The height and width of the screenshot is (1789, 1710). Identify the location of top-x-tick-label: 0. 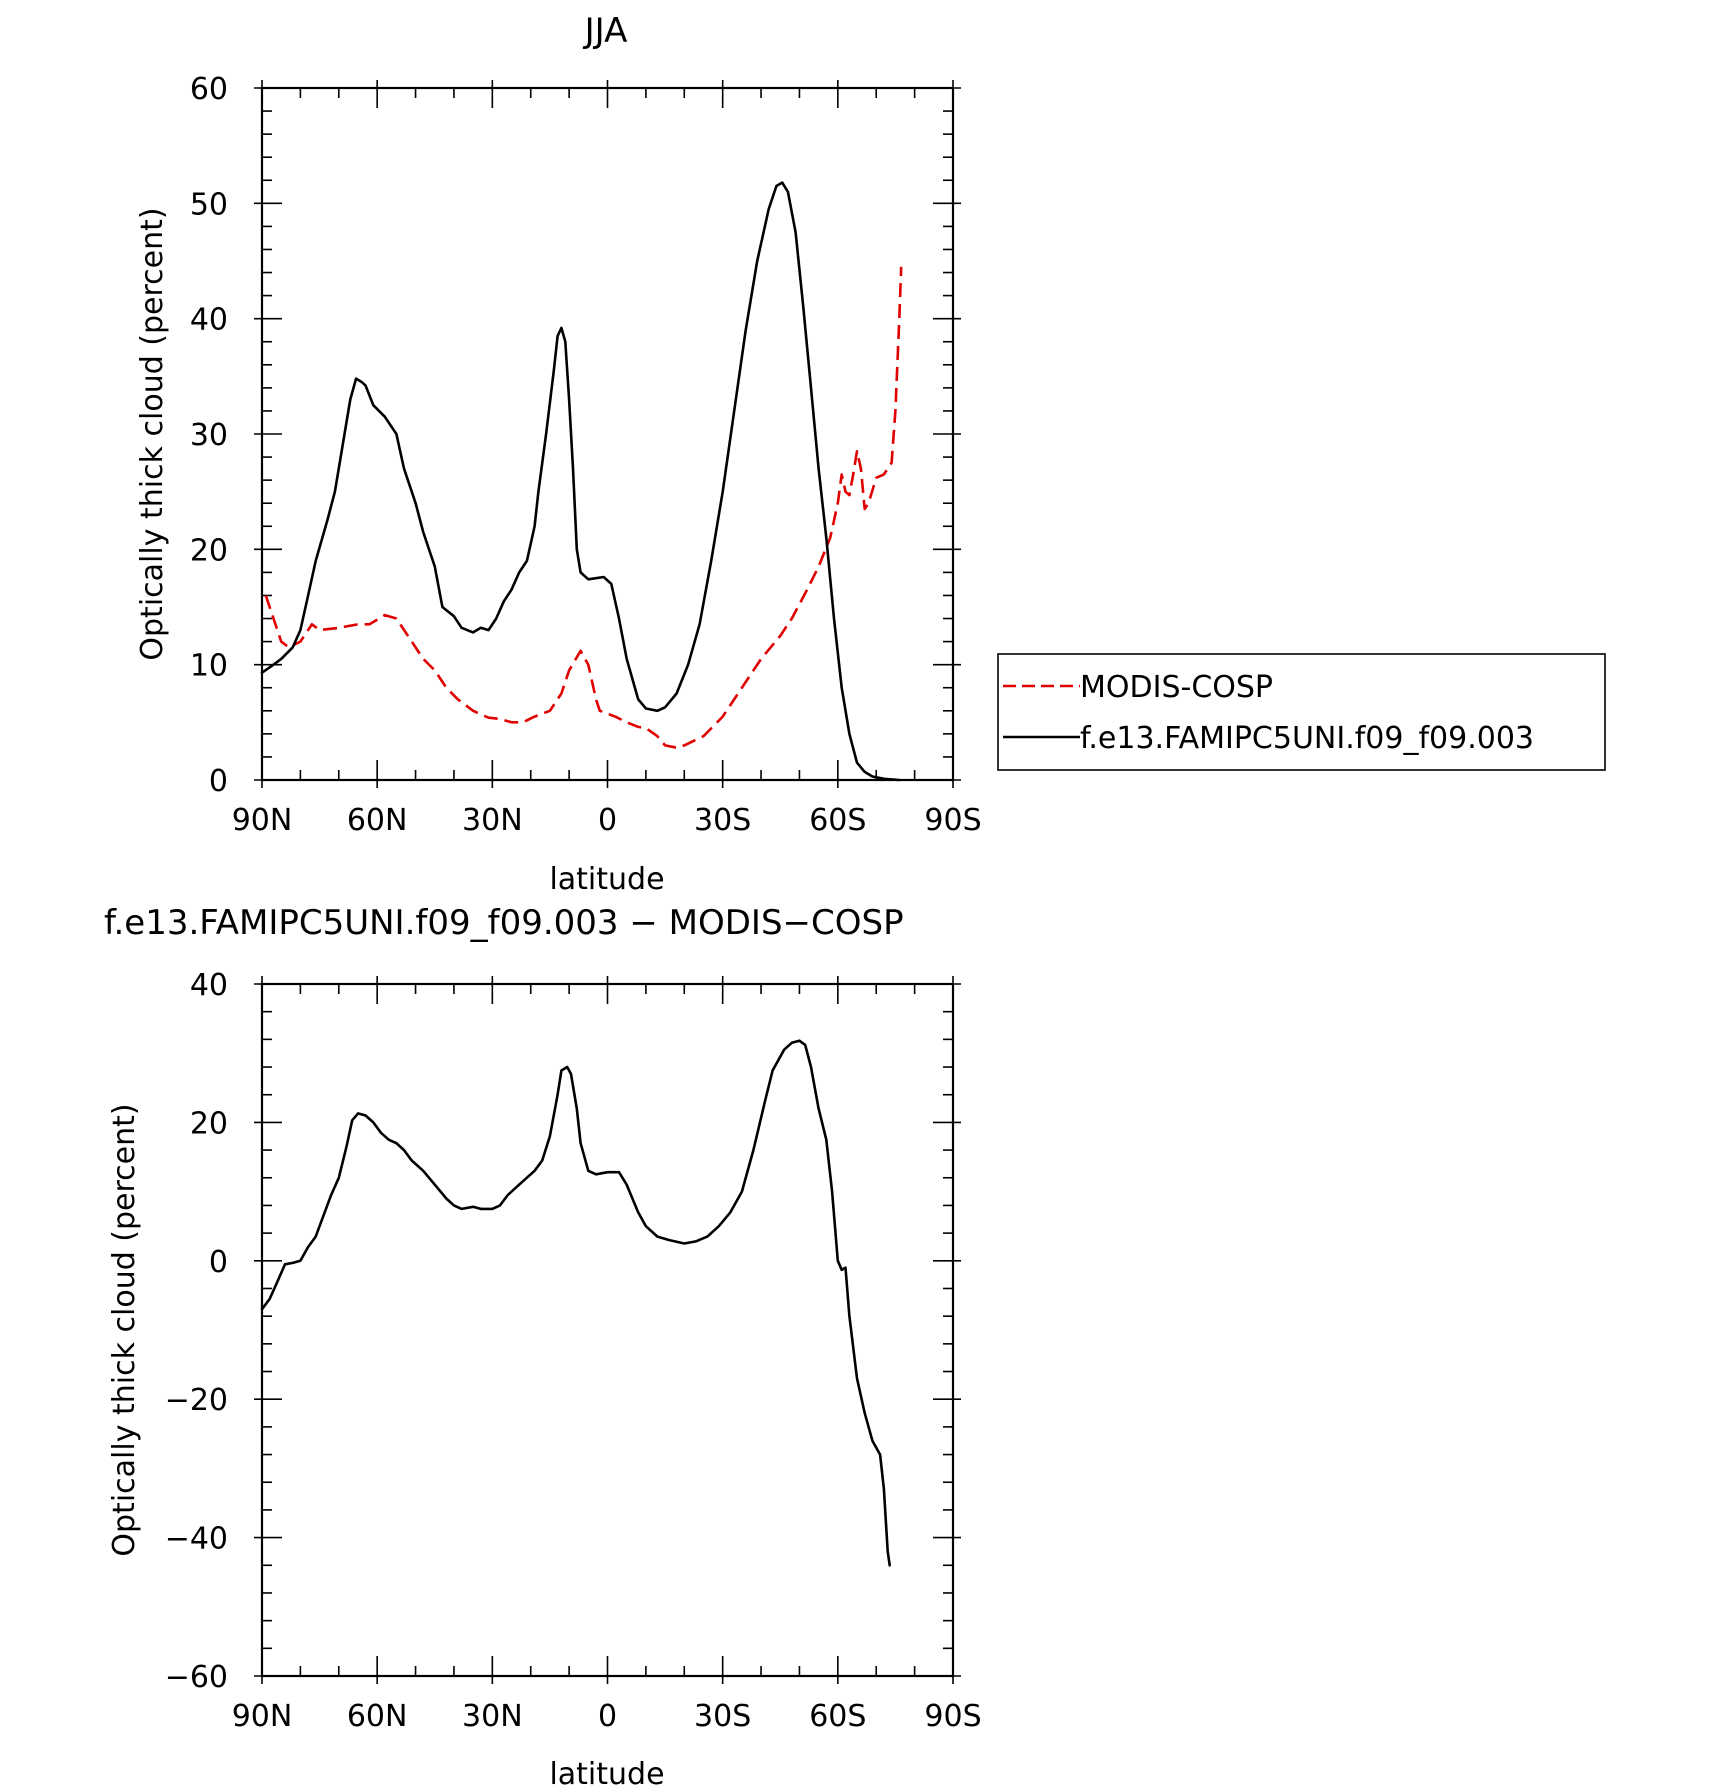
(607, 820).